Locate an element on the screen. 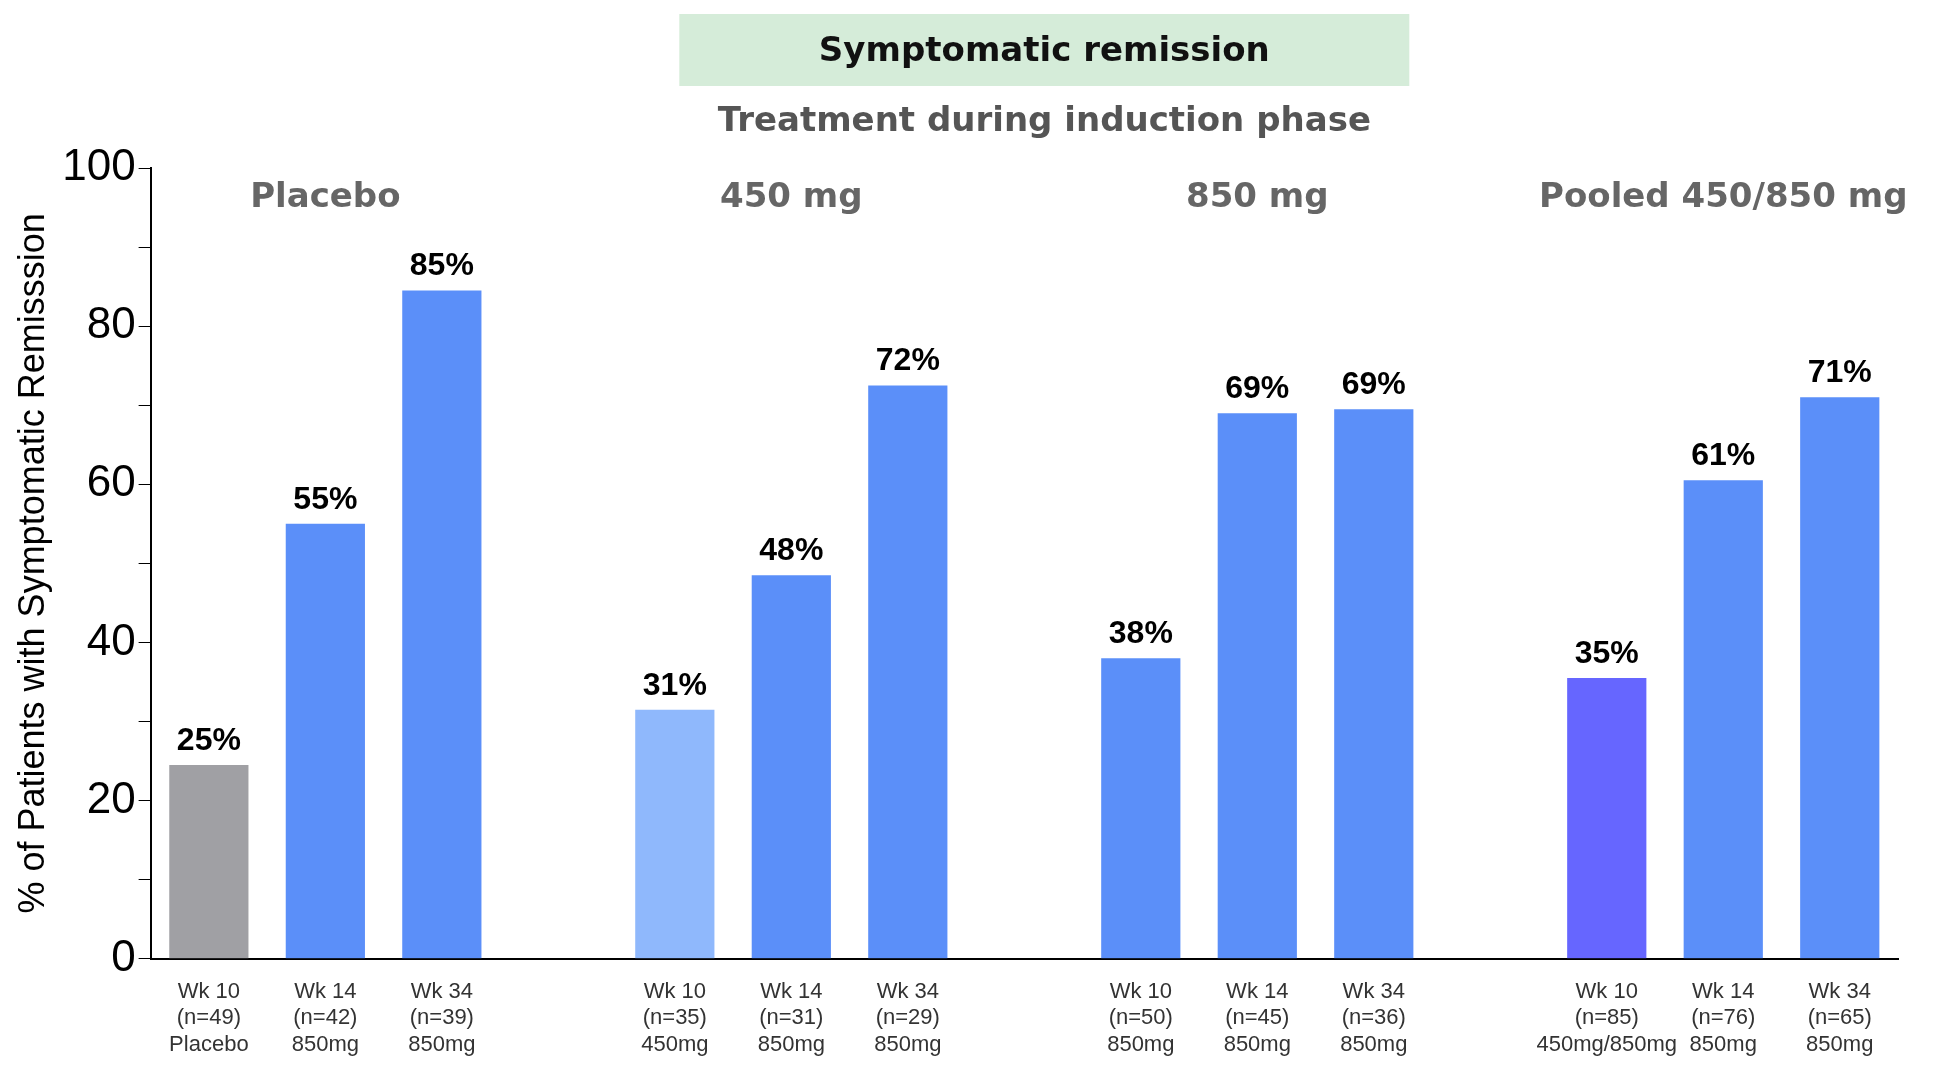  y-tick-label: 60 is located at coordinates (111, 481).